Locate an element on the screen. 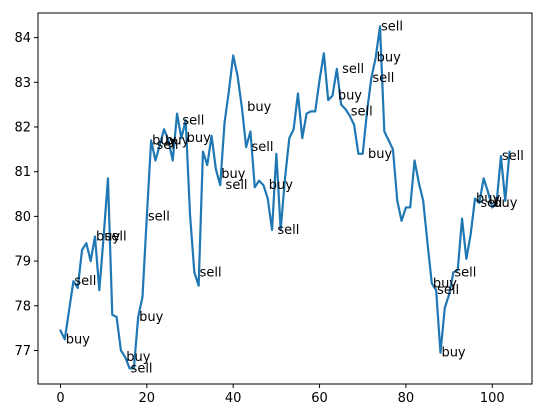 The height and width of the screenshot is (416, 546). y-tick-label: 83 is located at coordinates (22, 83).